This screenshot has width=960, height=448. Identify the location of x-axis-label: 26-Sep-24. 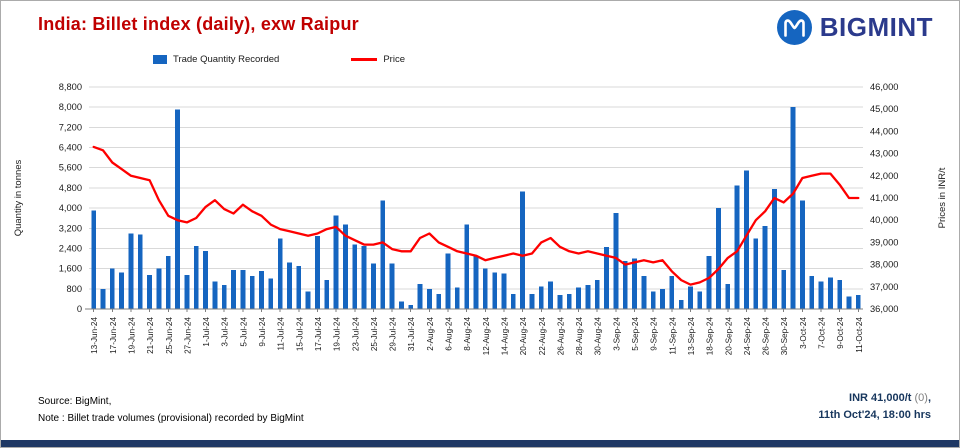
(766, 336).